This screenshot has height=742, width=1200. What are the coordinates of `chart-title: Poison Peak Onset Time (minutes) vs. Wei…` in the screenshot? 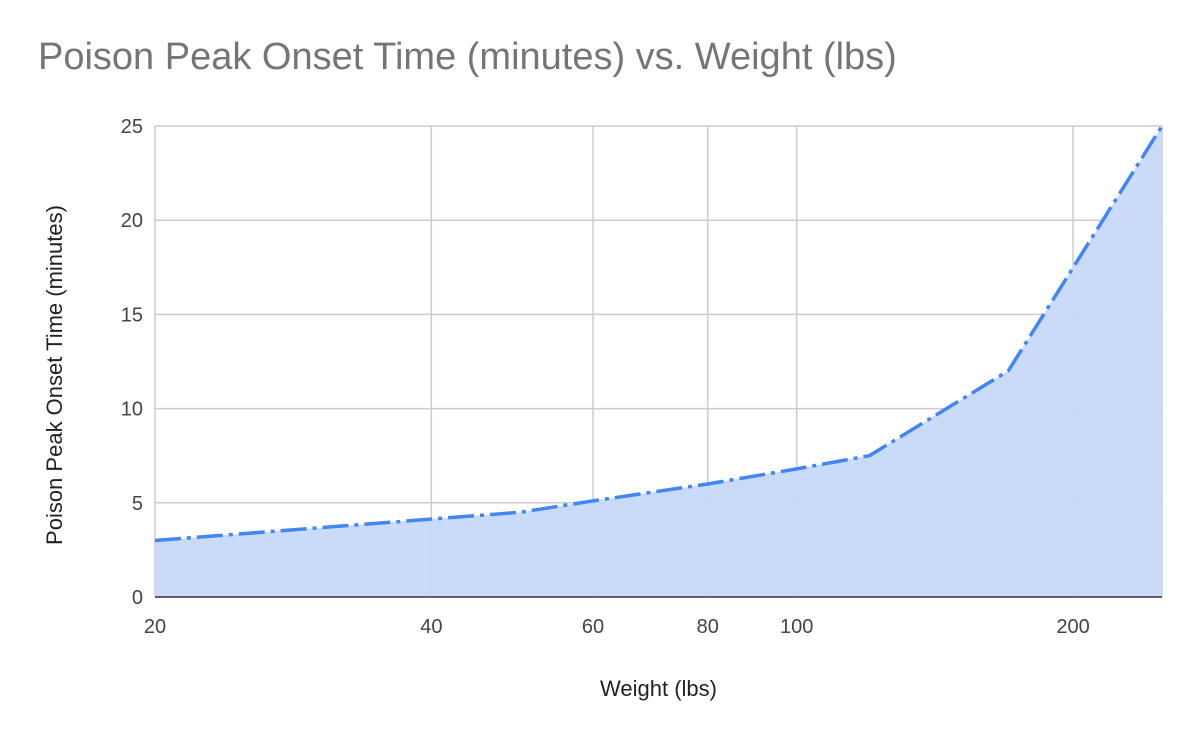 It's located at (467, 57).